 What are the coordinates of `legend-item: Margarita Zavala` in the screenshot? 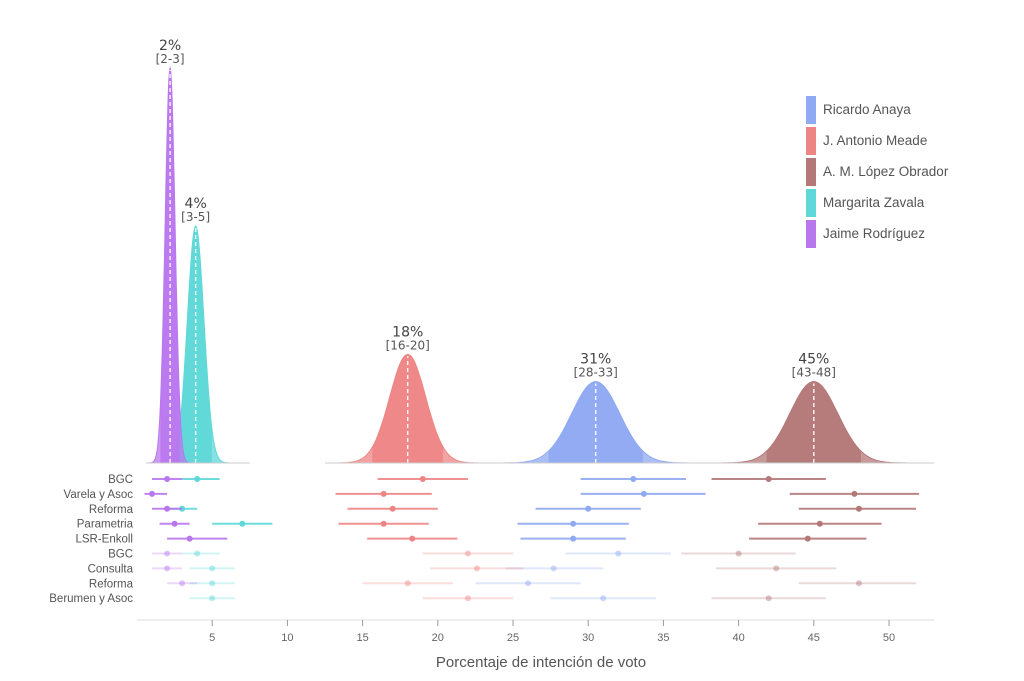 It's located at (877, 202).